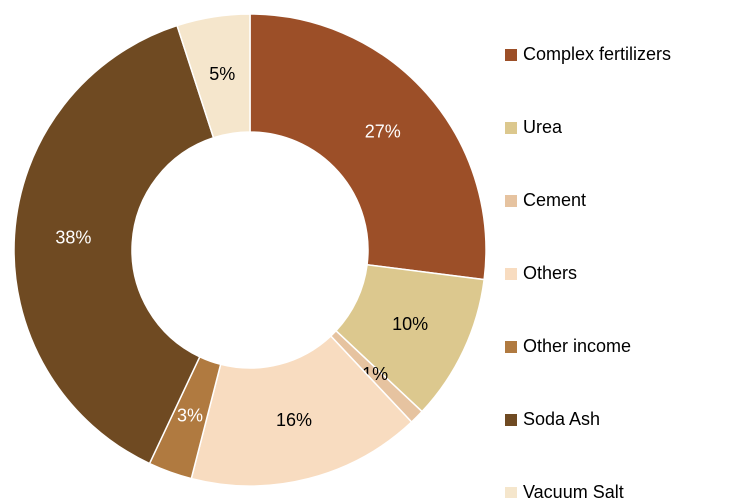 The width and height of the screenshot is (731, 498). Describe the element at coordinates (294, 420) in the screenshot. I see `data-label: 16%` at that location.